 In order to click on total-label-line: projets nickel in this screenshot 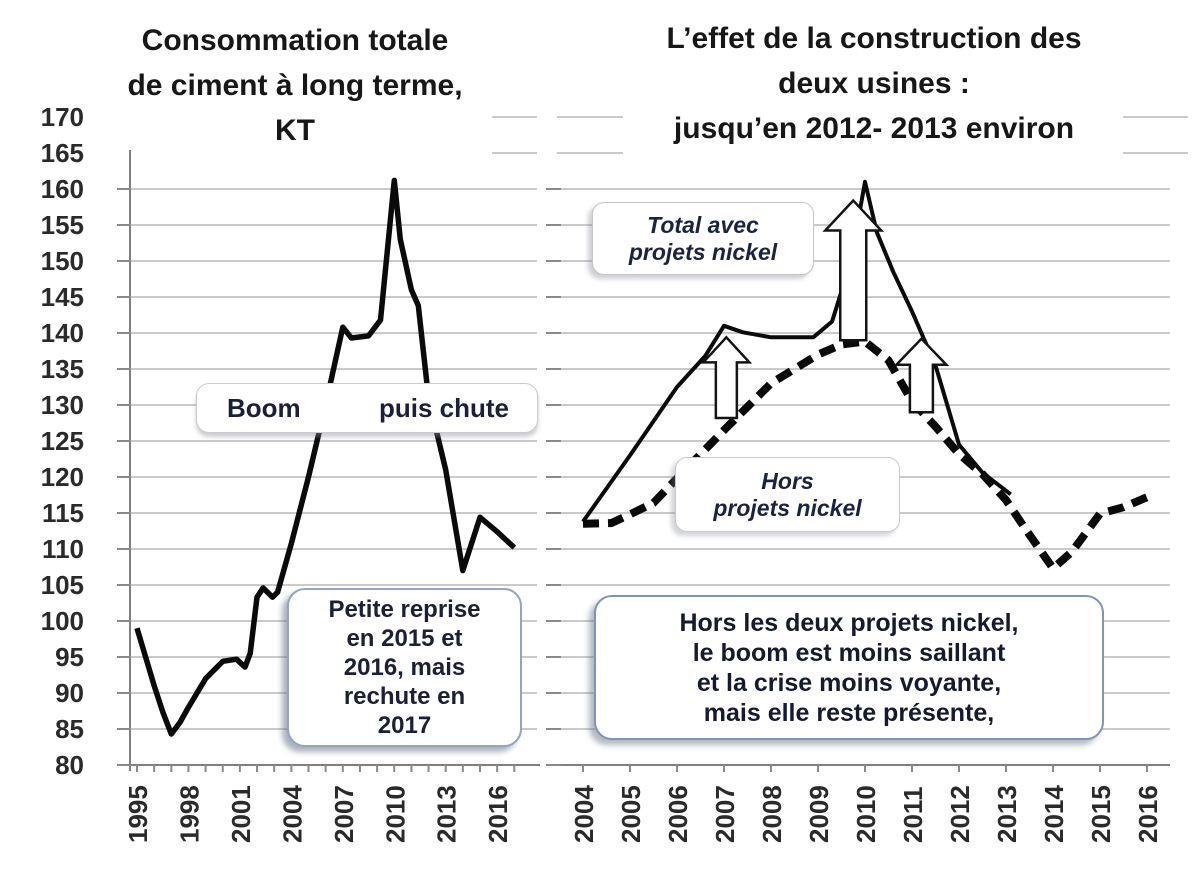, I will do `click(703, 251)`.